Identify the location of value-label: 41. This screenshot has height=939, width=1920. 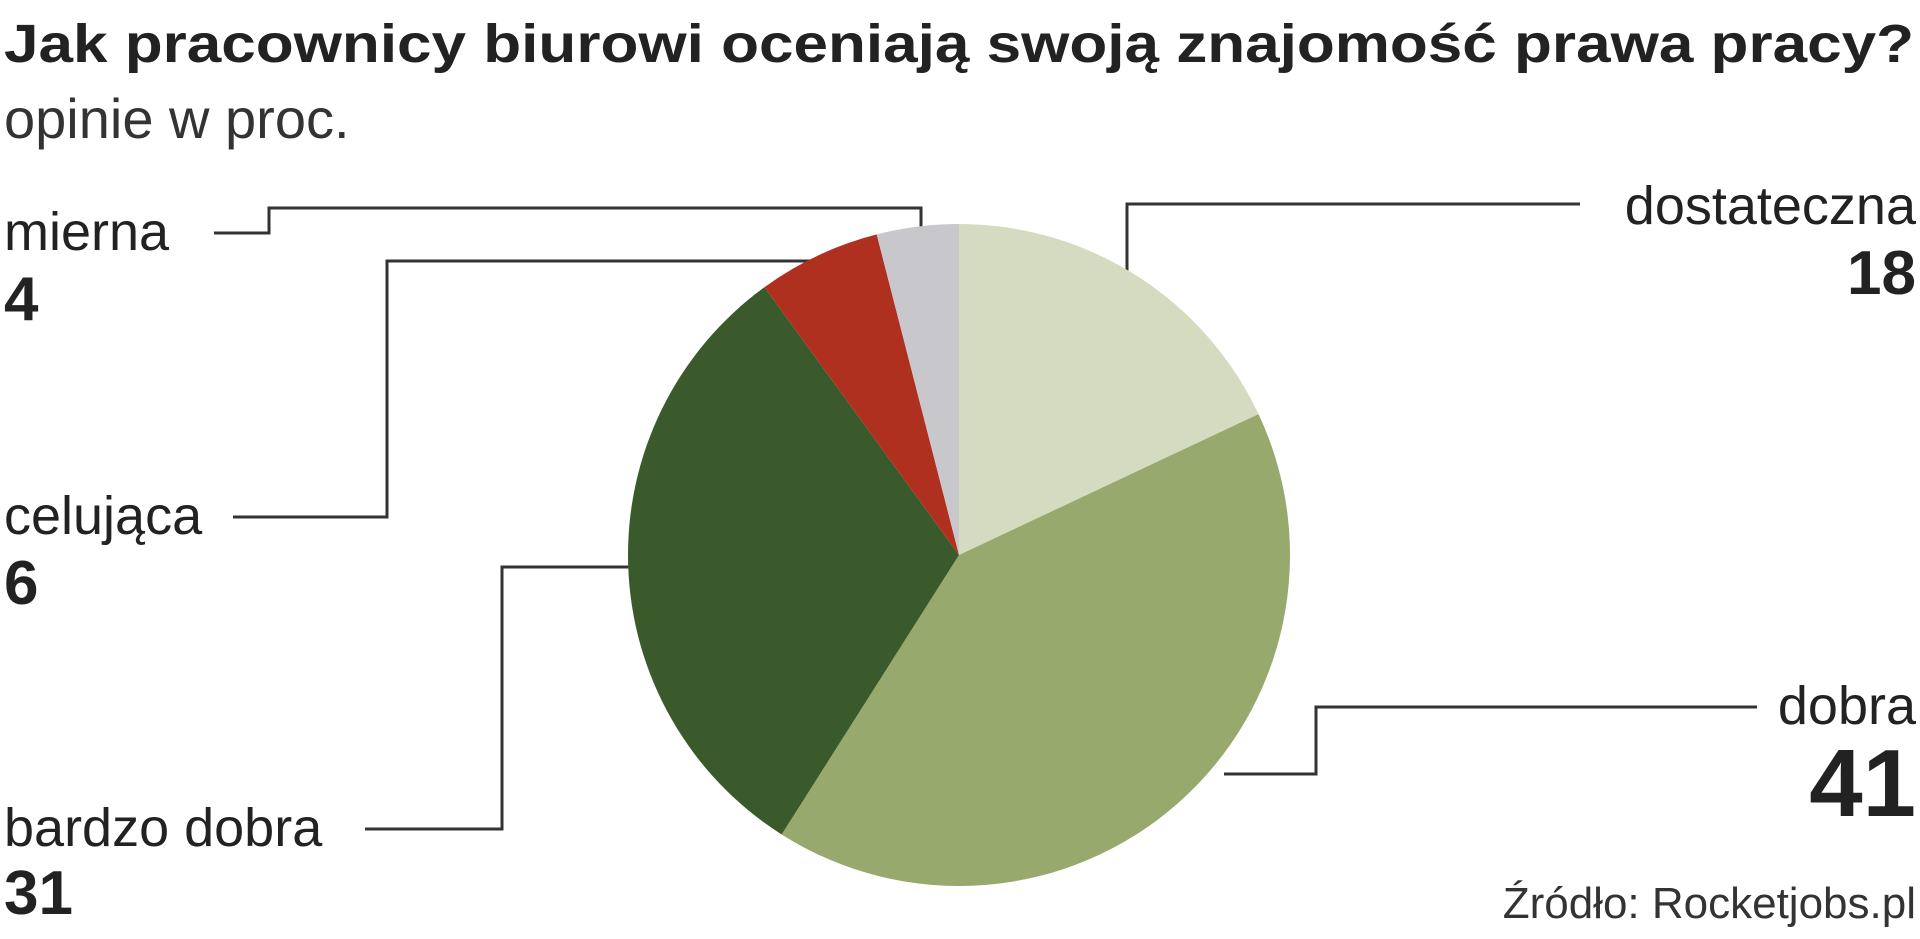
(1862, 783).